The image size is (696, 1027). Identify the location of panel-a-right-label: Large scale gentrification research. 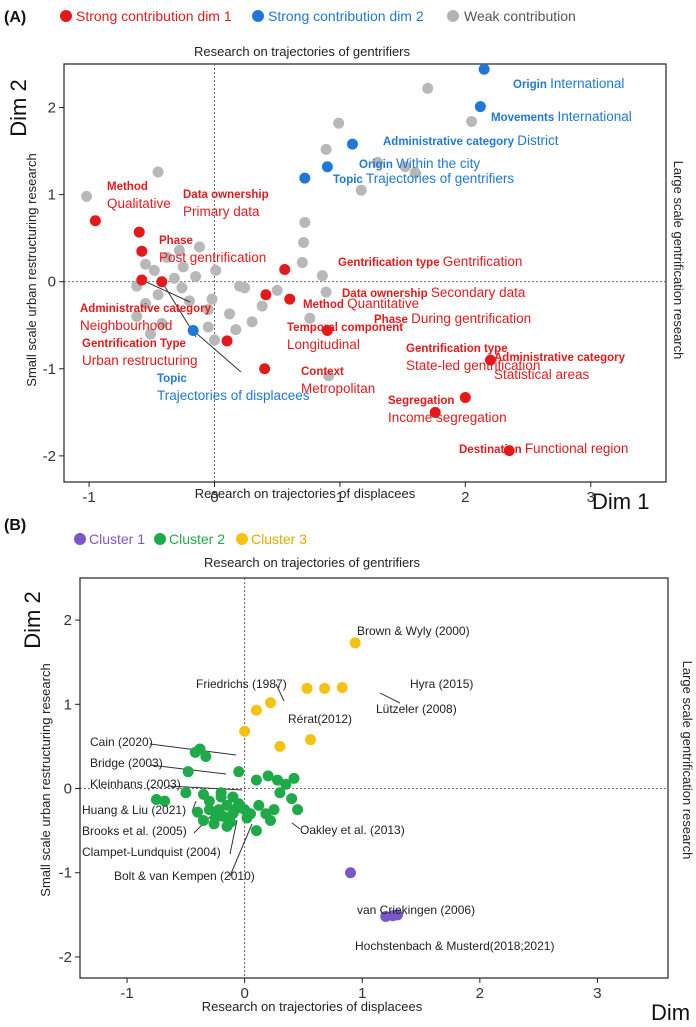
(678, 260).